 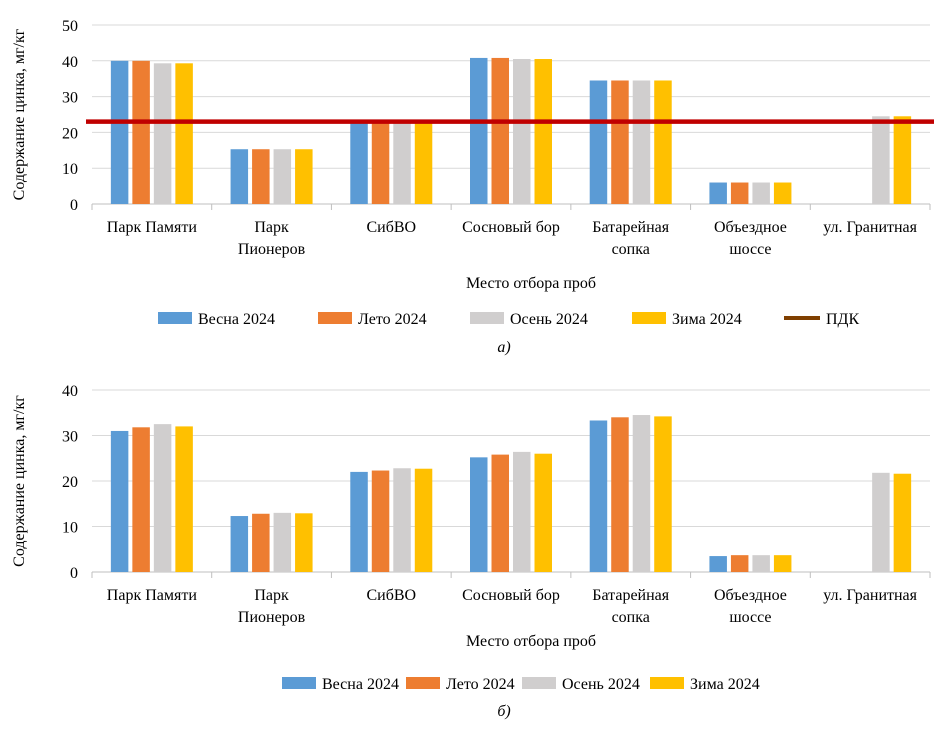 What do you see at coordinates (503, 711) in the screenshot?
I see `panel-label: б)` at bounding box center [503, 711].